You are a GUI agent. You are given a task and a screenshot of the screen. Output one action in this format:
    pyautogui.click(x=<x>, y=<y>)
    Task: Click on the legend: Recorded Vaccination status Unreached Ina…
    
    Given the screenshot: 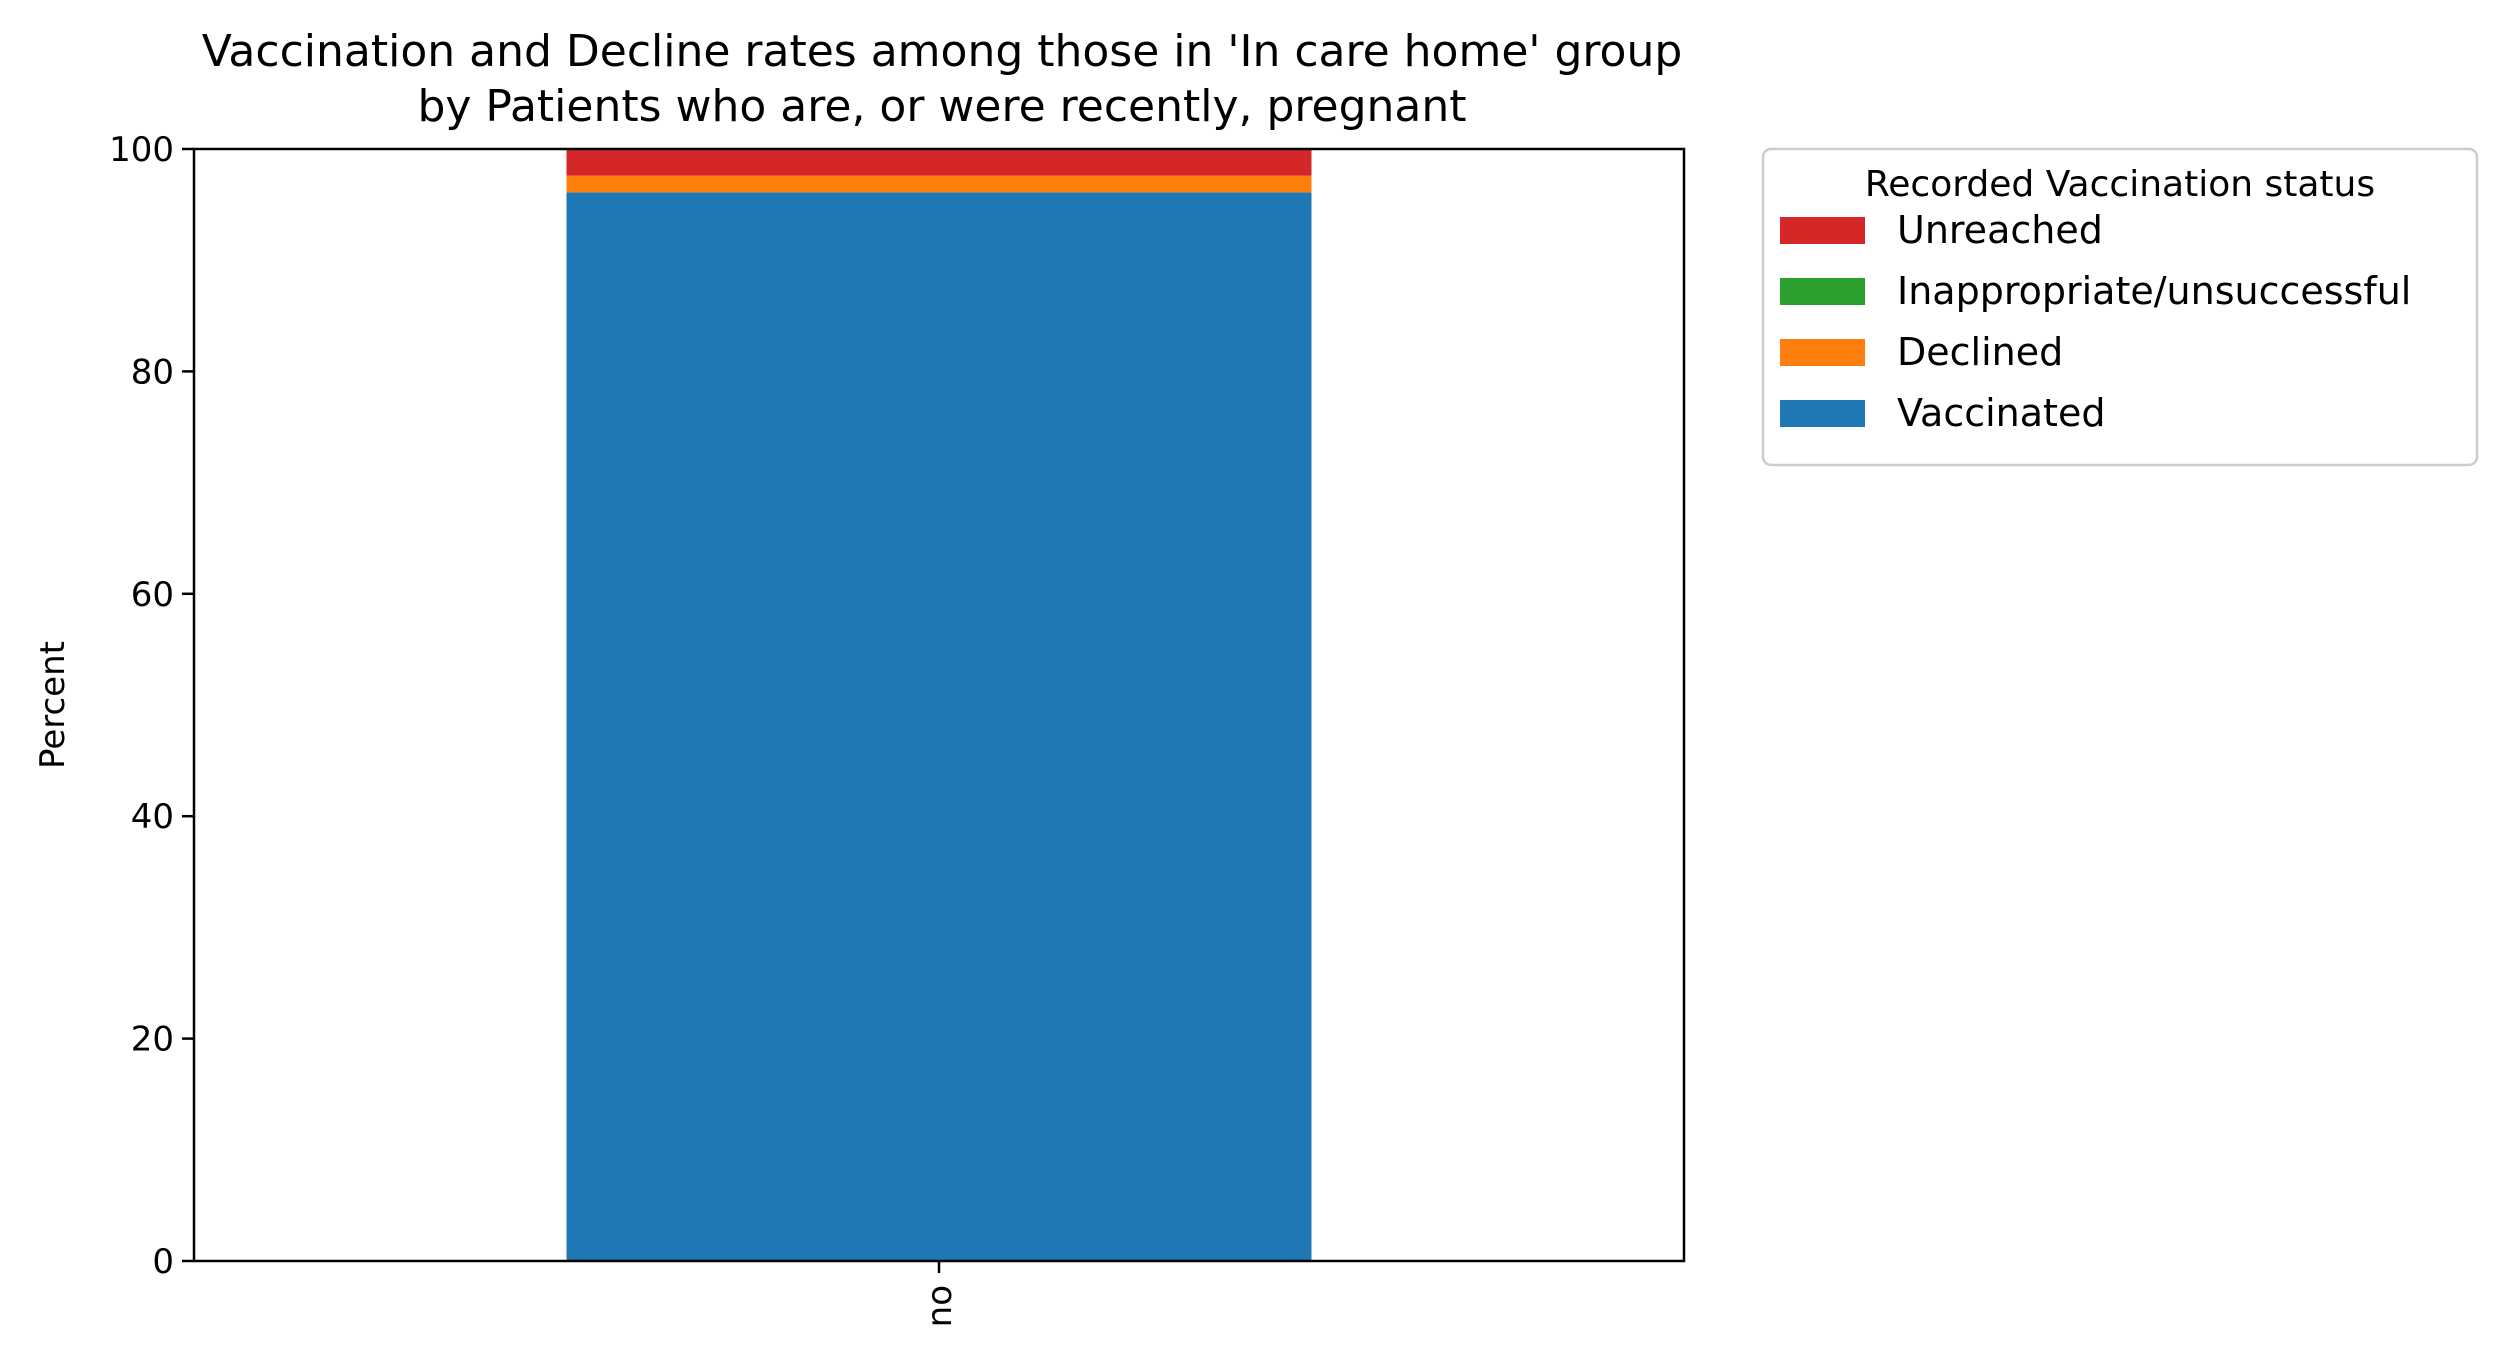 What is the action you would take?
    pyautogui.click(x=2120, y=307)
    